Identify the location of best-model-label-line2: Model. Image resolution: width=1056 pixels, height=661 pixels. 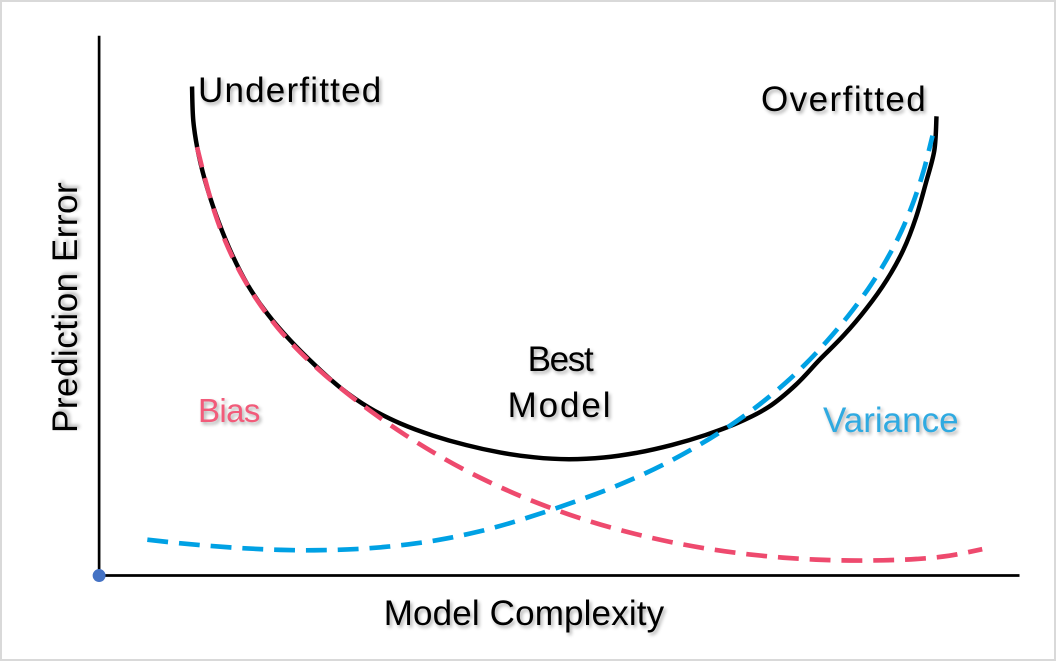
(560, 405).